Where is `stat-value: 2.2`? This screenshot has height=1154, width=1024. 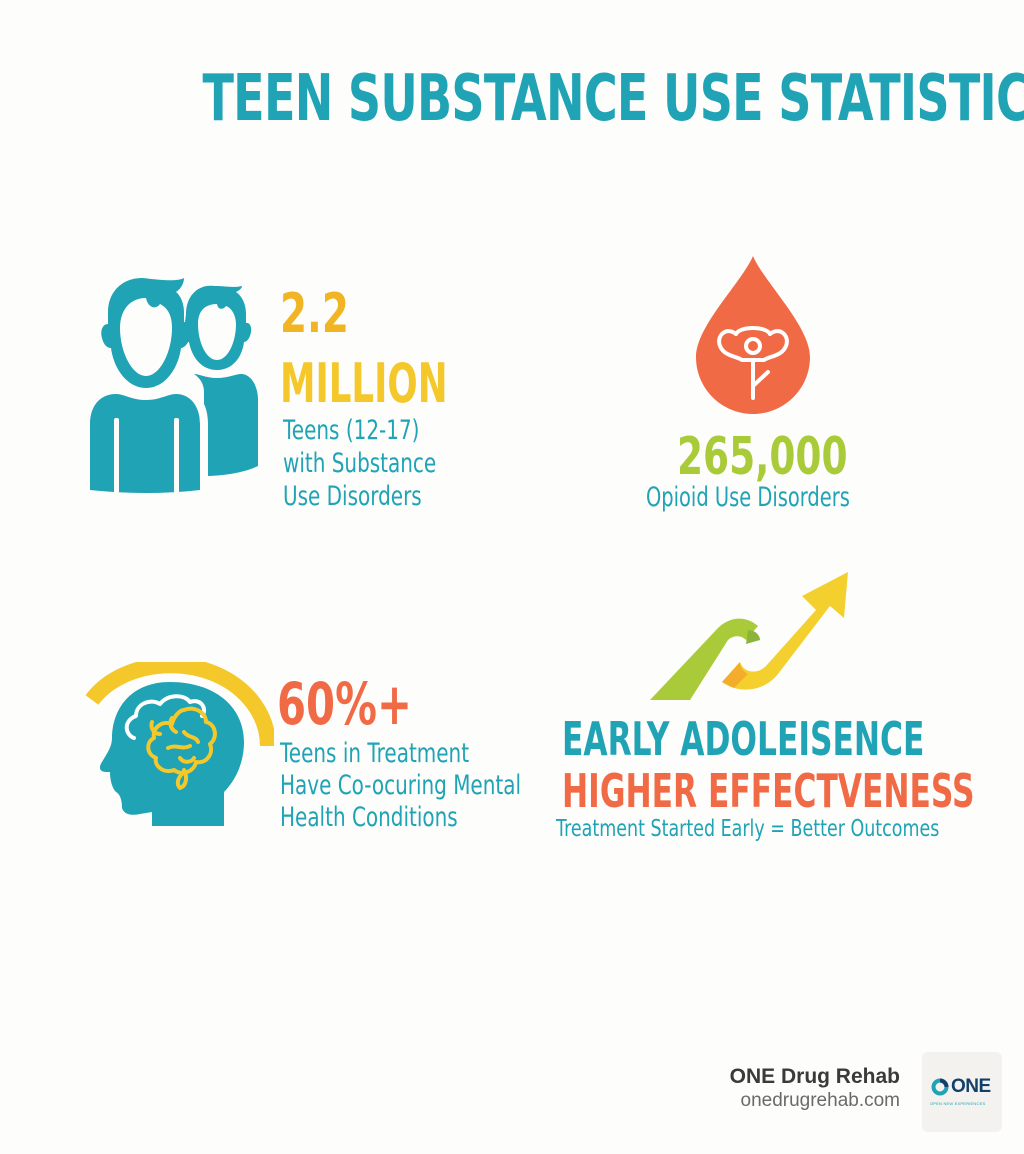 stat-value: 2.2 is located at coordinates (314, 313).